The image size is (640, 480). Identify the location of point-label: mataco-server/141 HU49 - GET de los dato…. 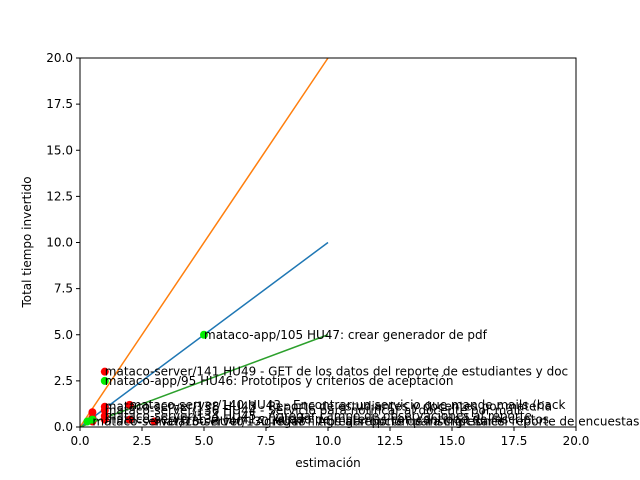
(336, 372).